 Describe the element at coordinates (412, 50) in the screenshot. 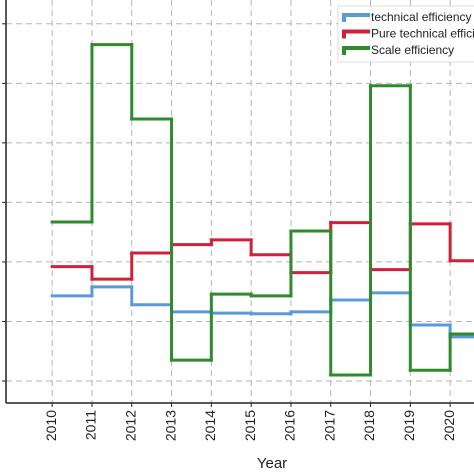

I see `legend-label: Scale efficiency` at that location.